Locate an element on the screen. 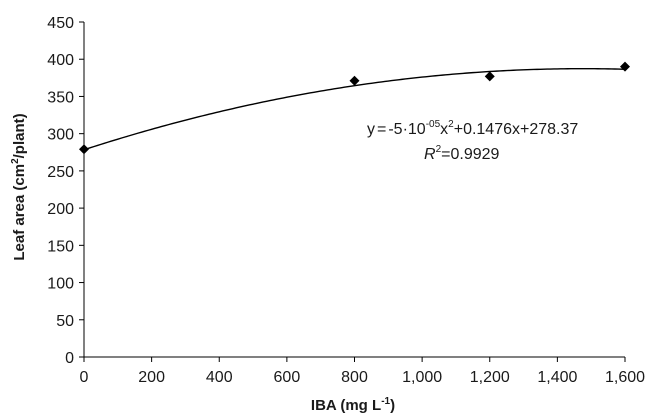 Image resolution: width=647 pixels, height=418 pixels. x-tick-label: 0 is located at coordinates (84, 377).